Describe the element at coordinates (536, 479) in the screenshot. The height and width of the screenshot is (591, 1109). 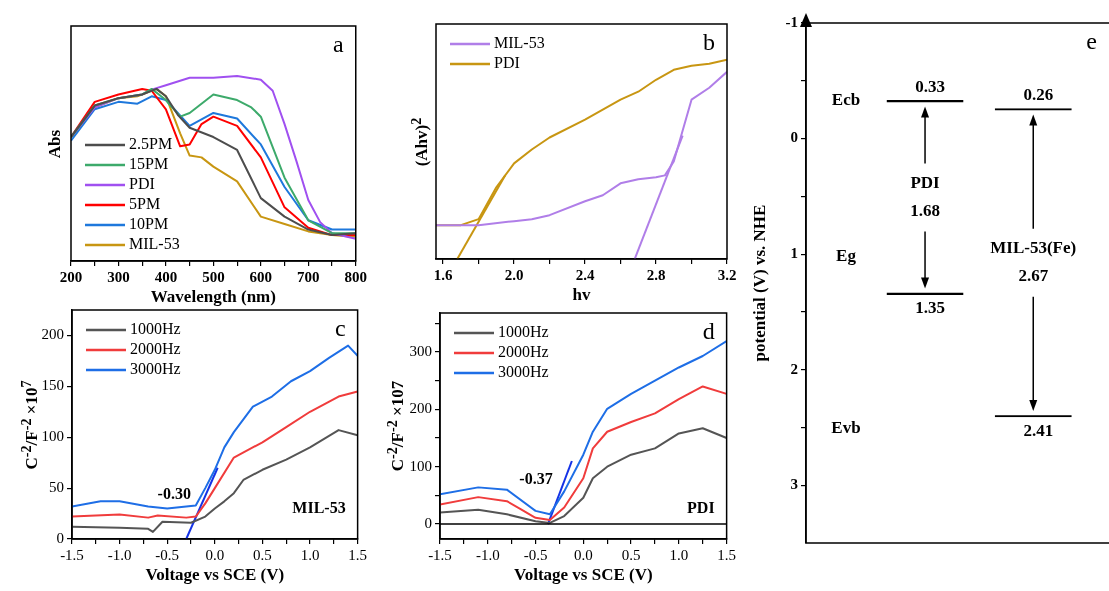
I see `annotation: -0.37` at that location.